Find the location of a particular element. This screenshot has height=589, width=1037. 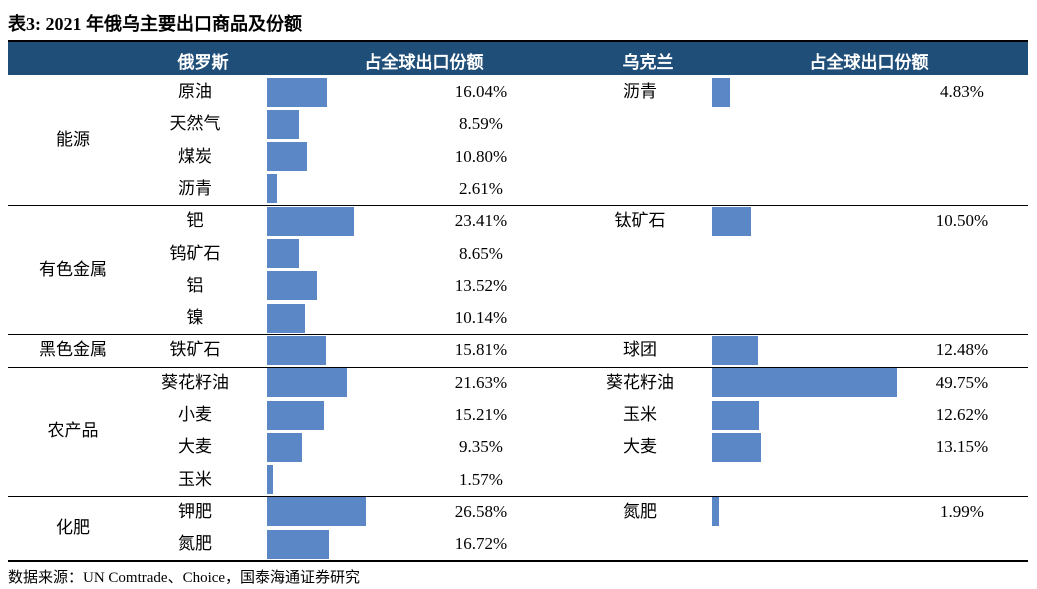

bottom-rule is located at coordinates (518, 561).